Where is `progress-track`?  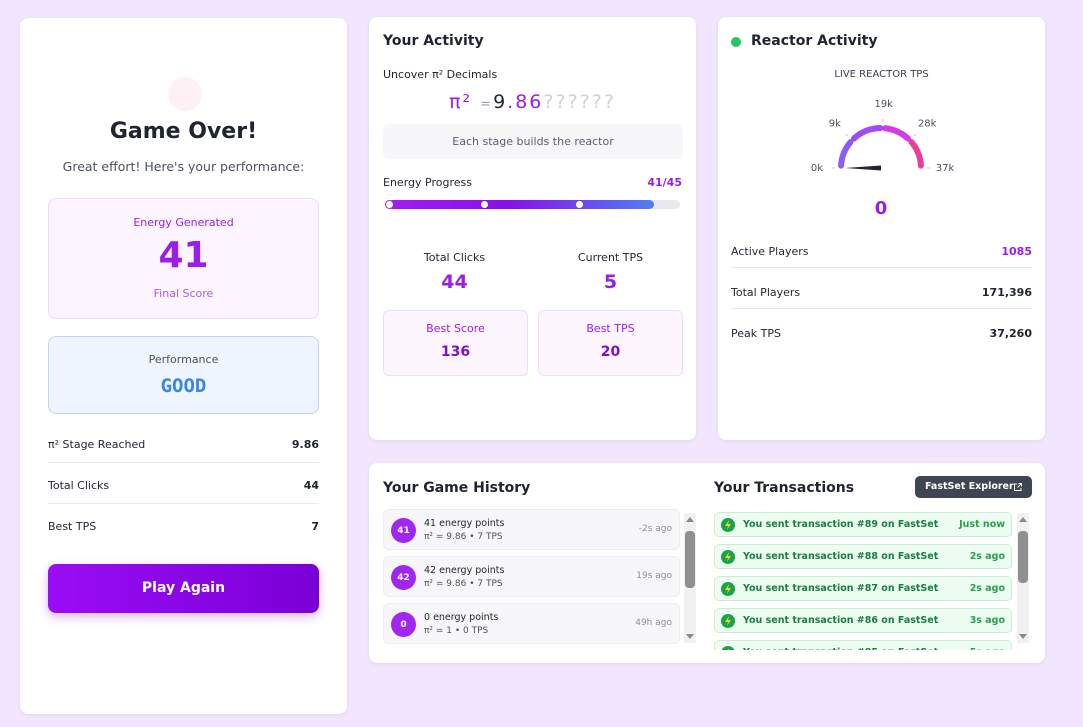
progress-track is located at coordinates (532, 204).